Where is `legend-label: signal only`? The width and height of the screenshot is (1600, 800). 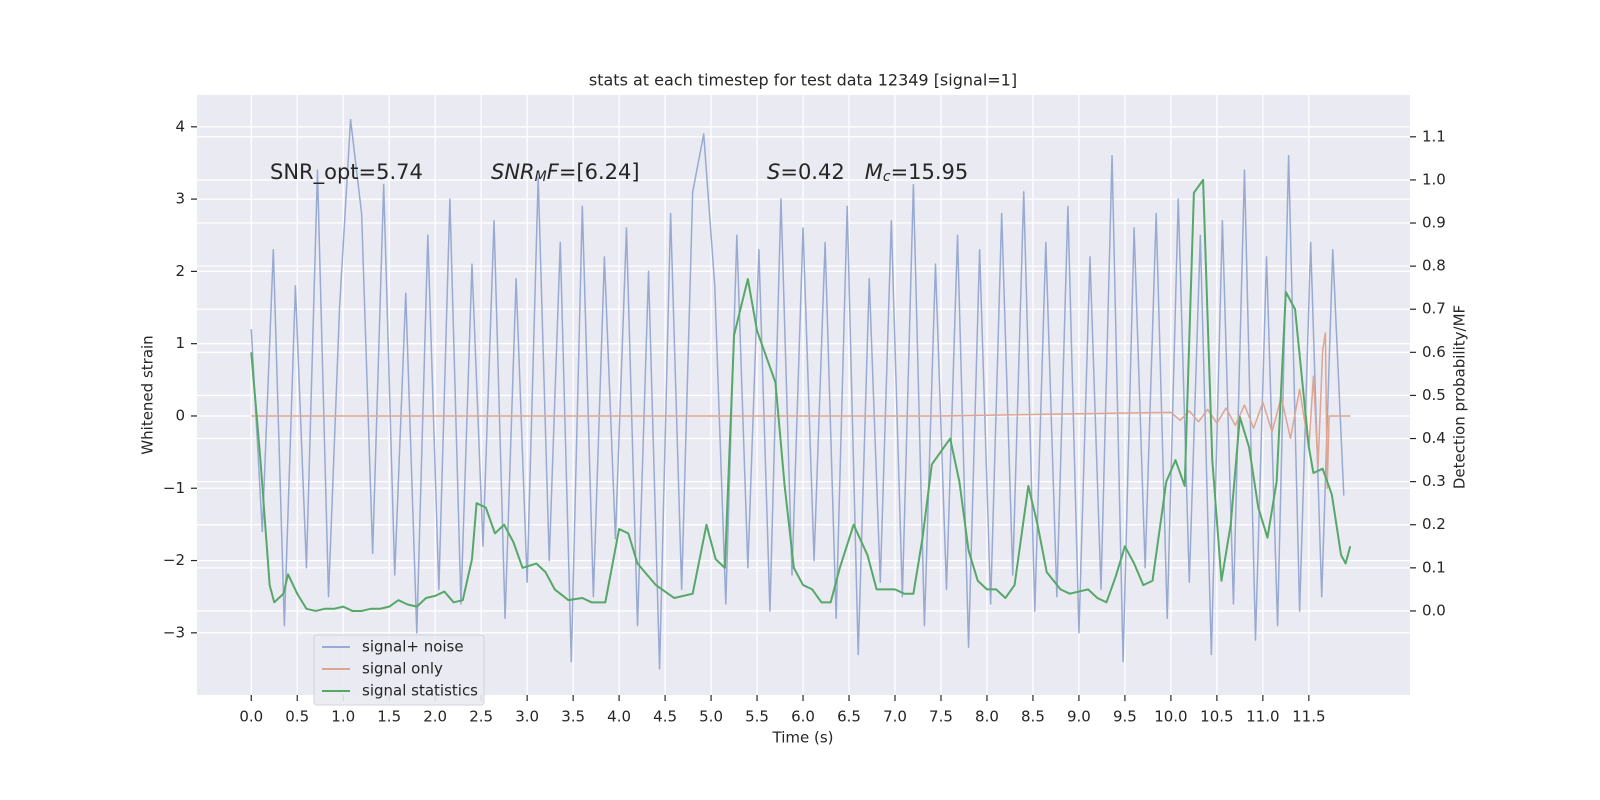
legend-label: signal only is located at coordinates (402, 669).